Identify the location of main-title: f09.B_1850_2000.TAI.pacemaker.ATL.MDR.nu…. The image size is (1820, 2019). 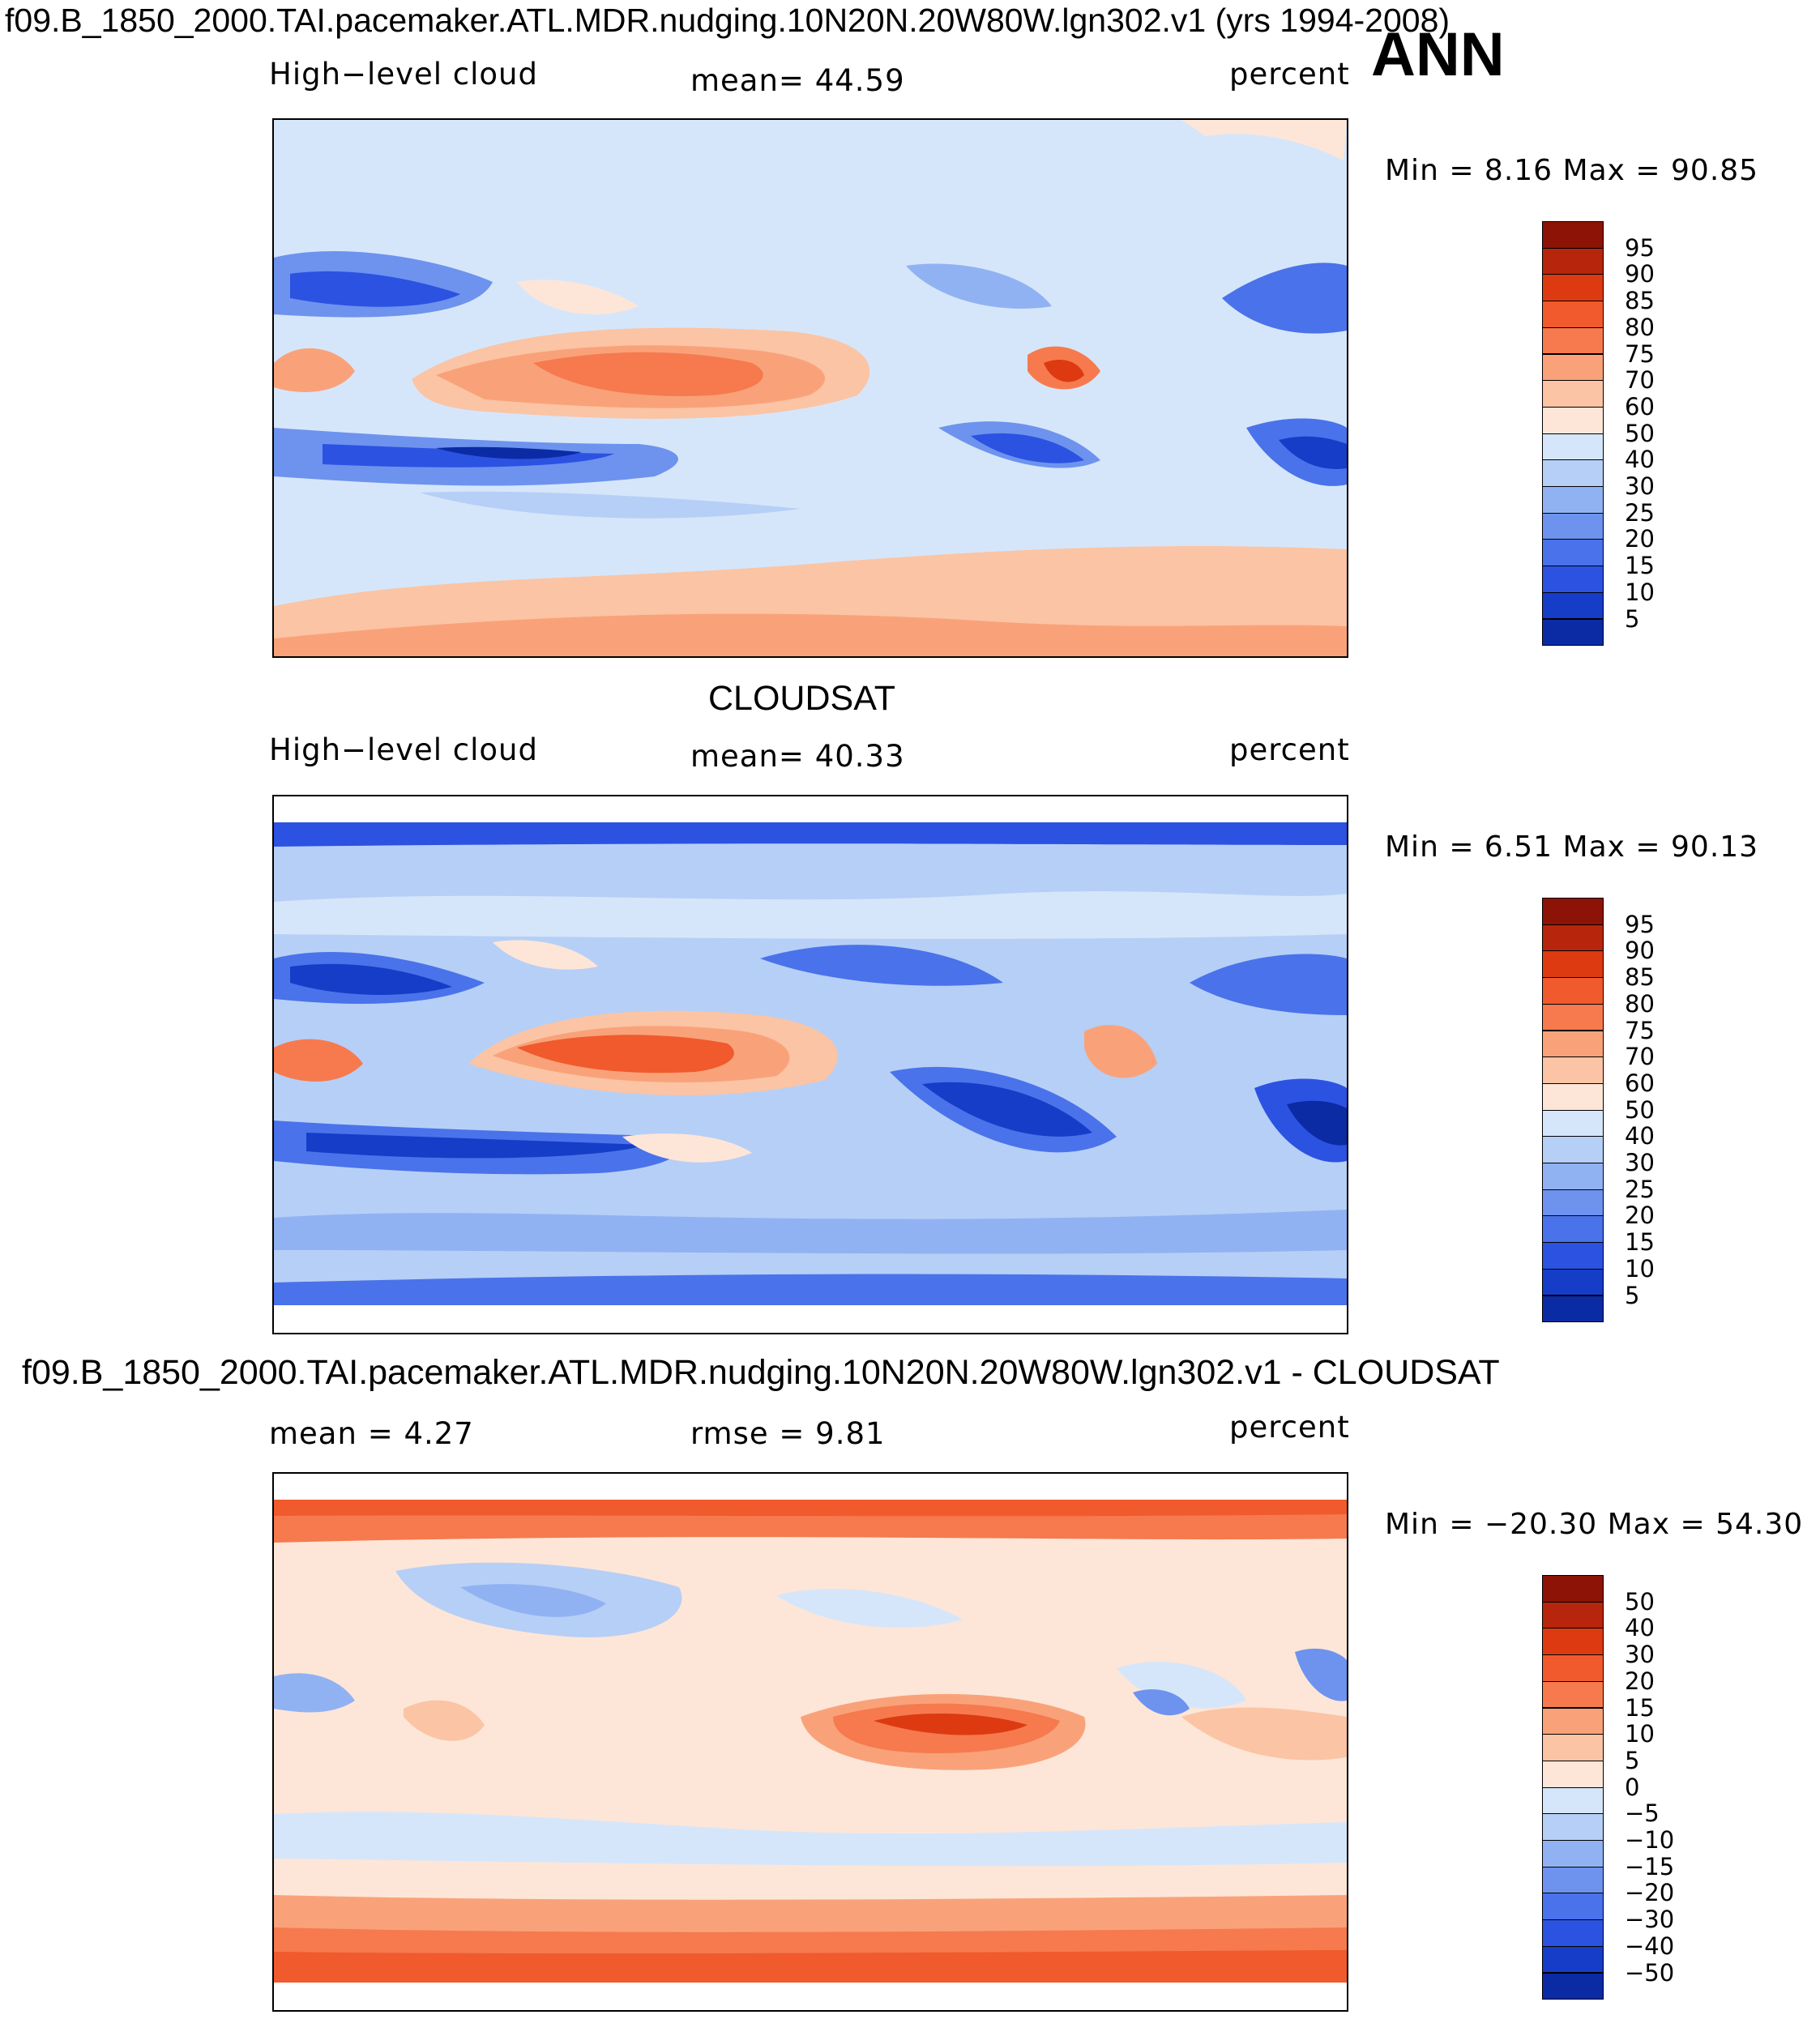
(728, 21).